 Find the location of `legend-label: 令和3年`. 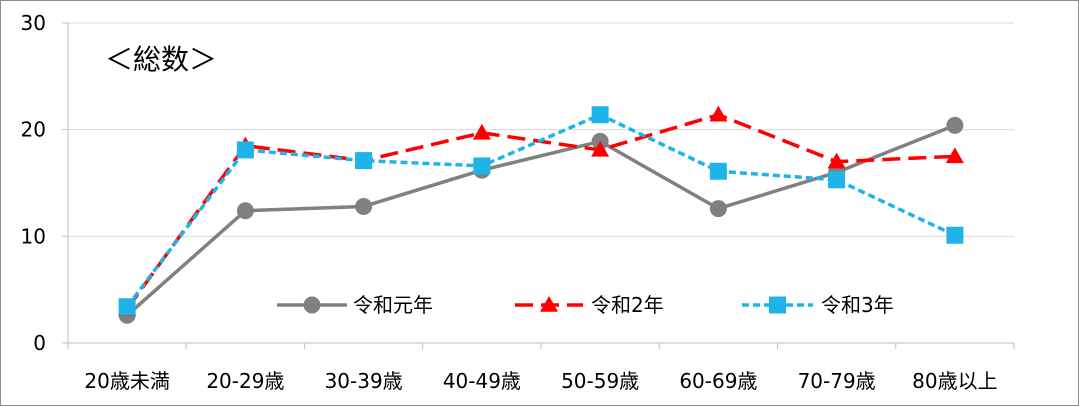

legend-label: 令和3年 is located at coordinates (857, 305).